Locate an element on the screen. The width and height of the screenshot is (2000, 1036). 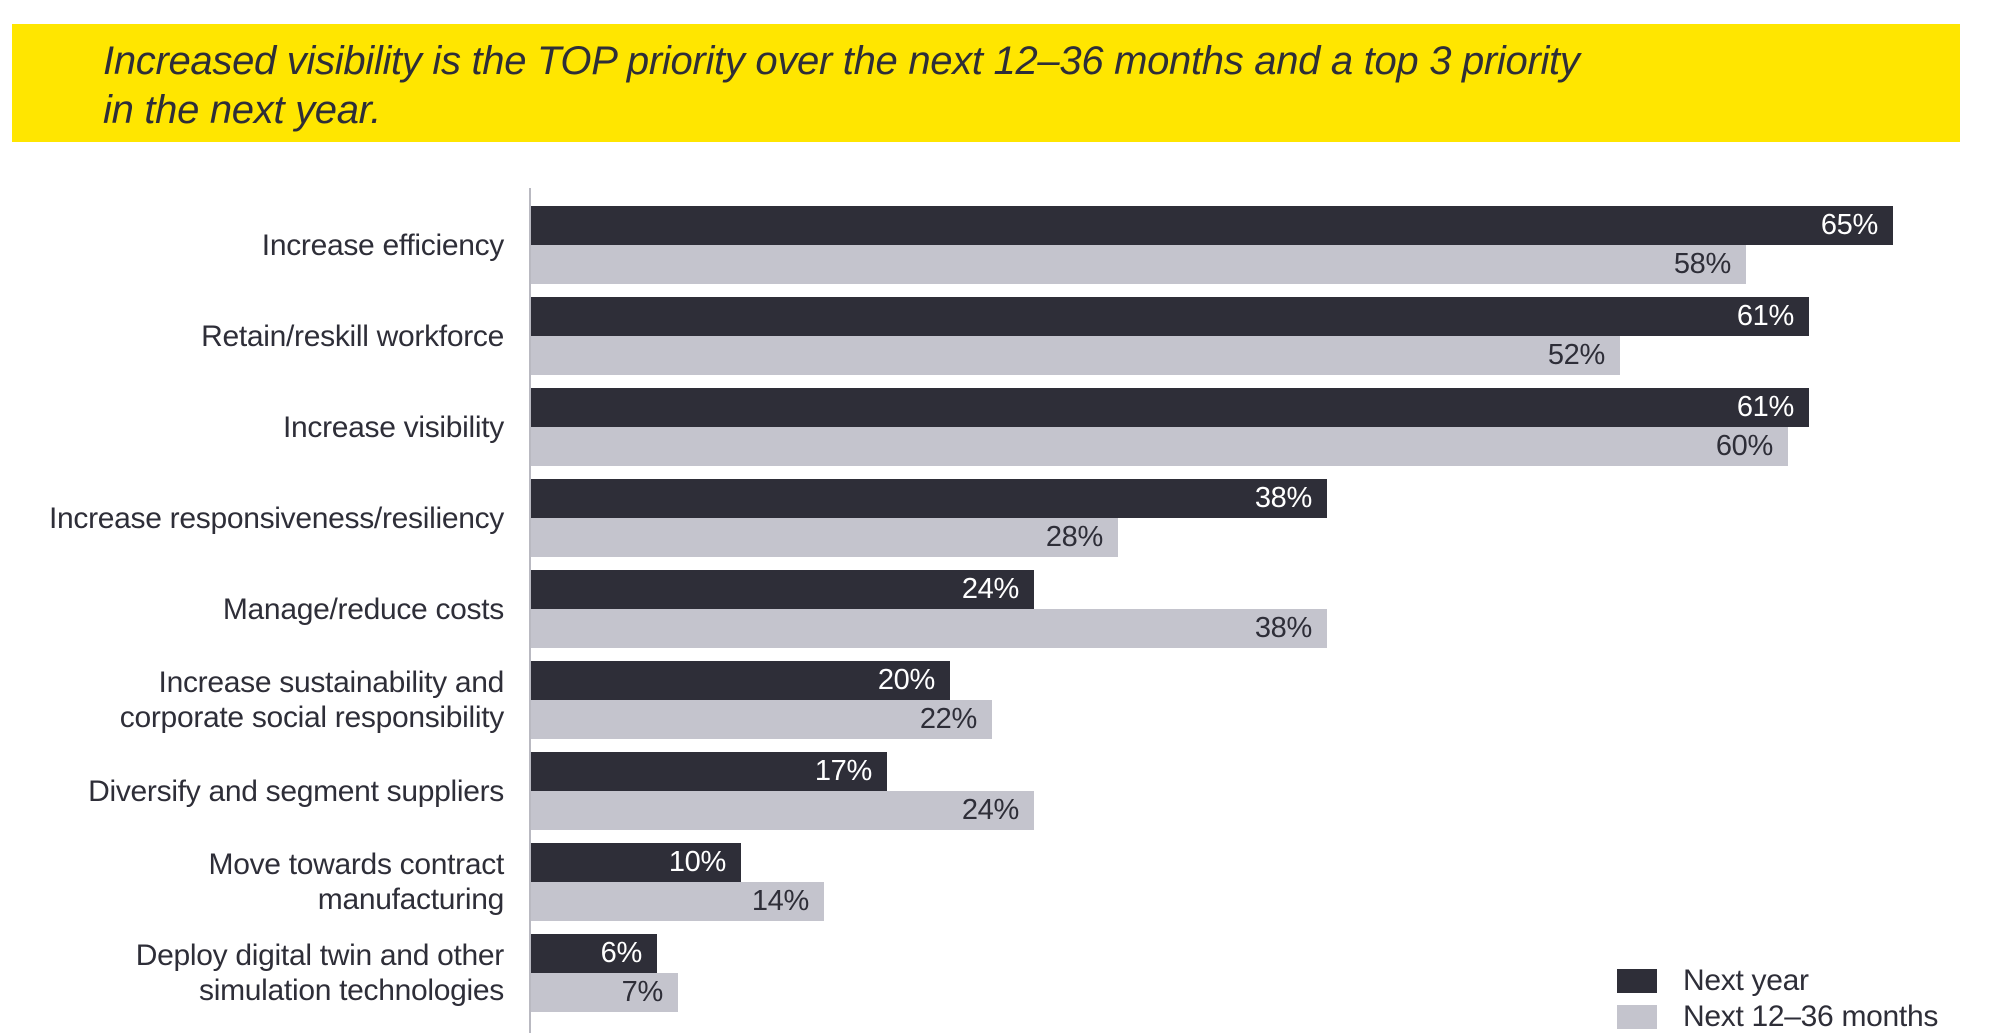
bar-row: Increase visibility 61% 60% is located at coordinates (1000, 427).